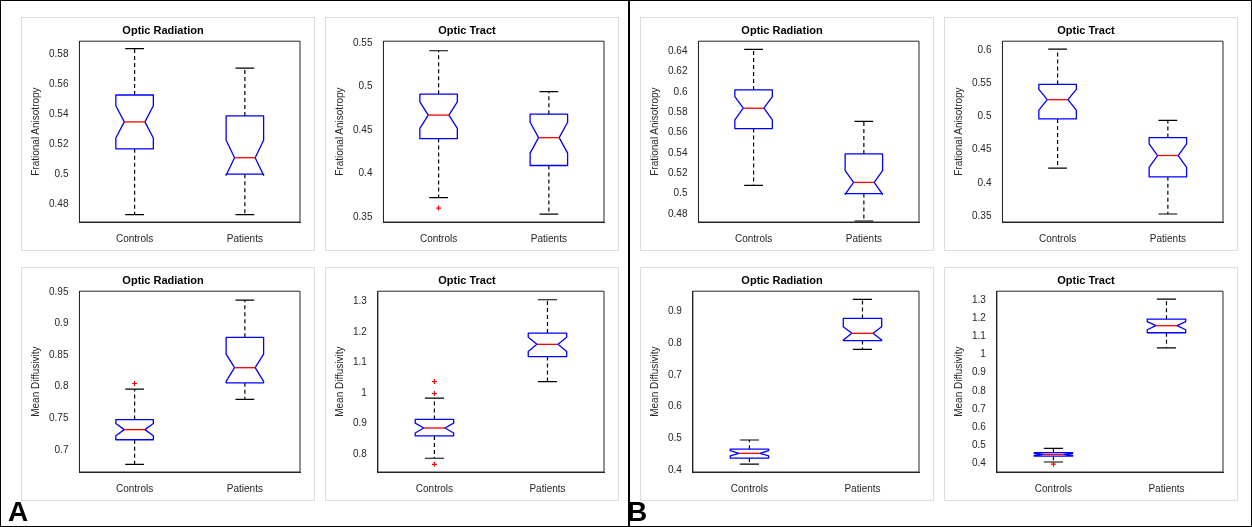 The image size is (1252, 527). What do you see at coordinates (18, 511) in the screenshot?
I see `text: A` at bounding box center [18, 511].